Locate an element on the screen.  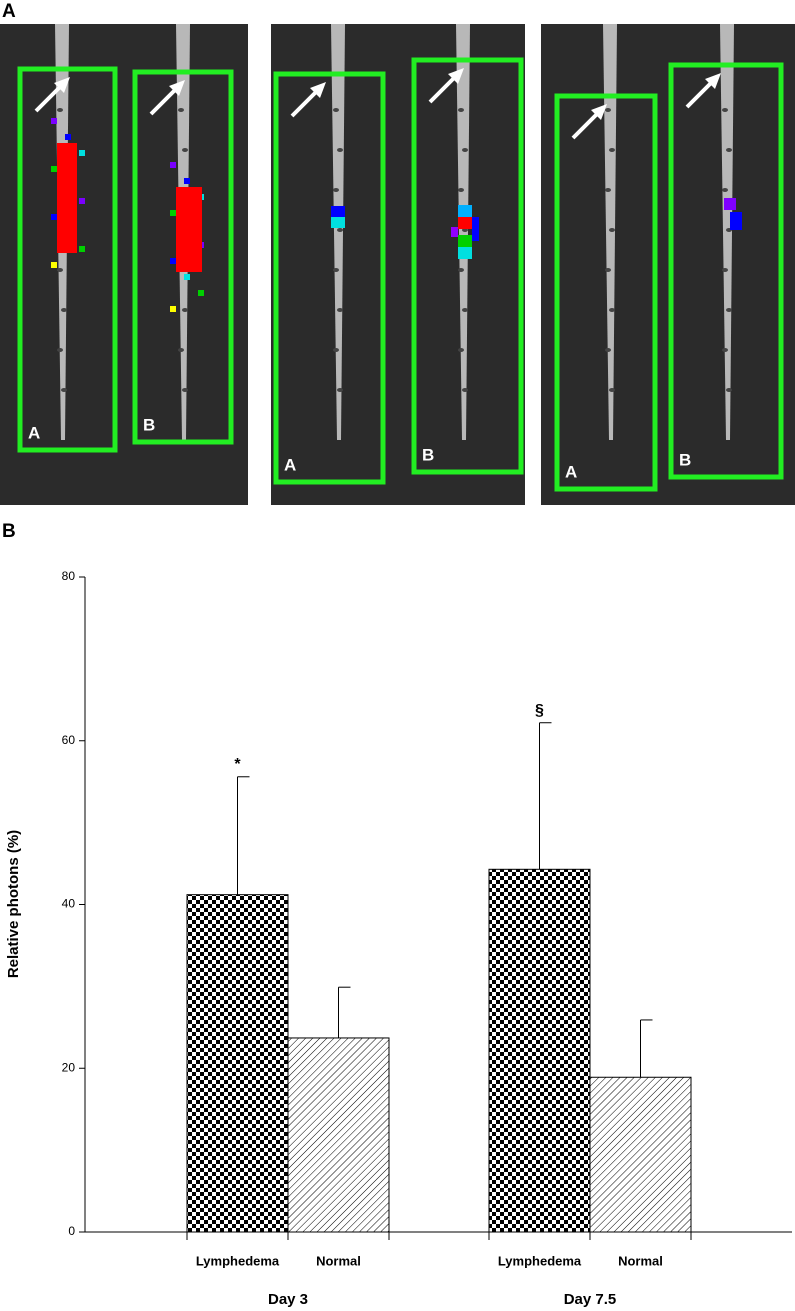
series-label: Lymphedema is located at coordinates (238, 1260).